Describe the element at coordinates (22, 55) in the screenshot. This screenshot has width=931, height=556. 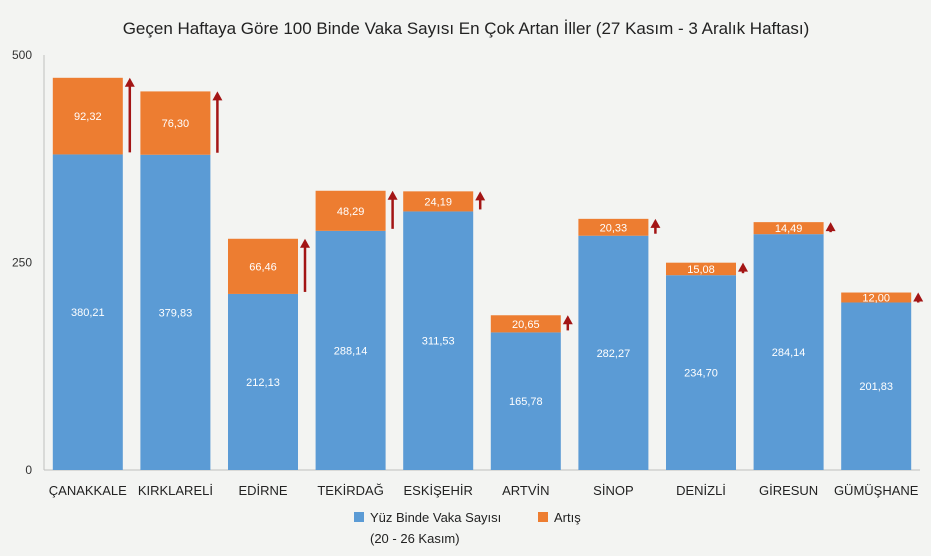
I see `y-tick-label: 500` at that location.